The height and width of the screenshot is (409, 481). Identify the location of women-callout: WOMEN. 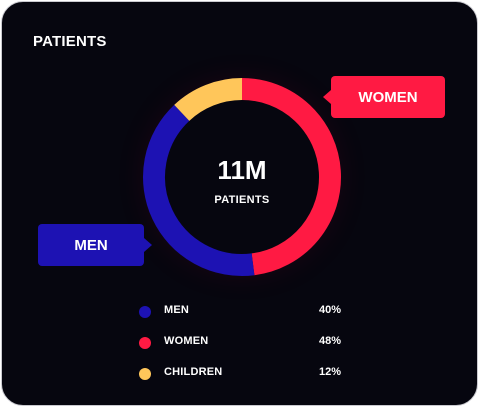
(384, 97).